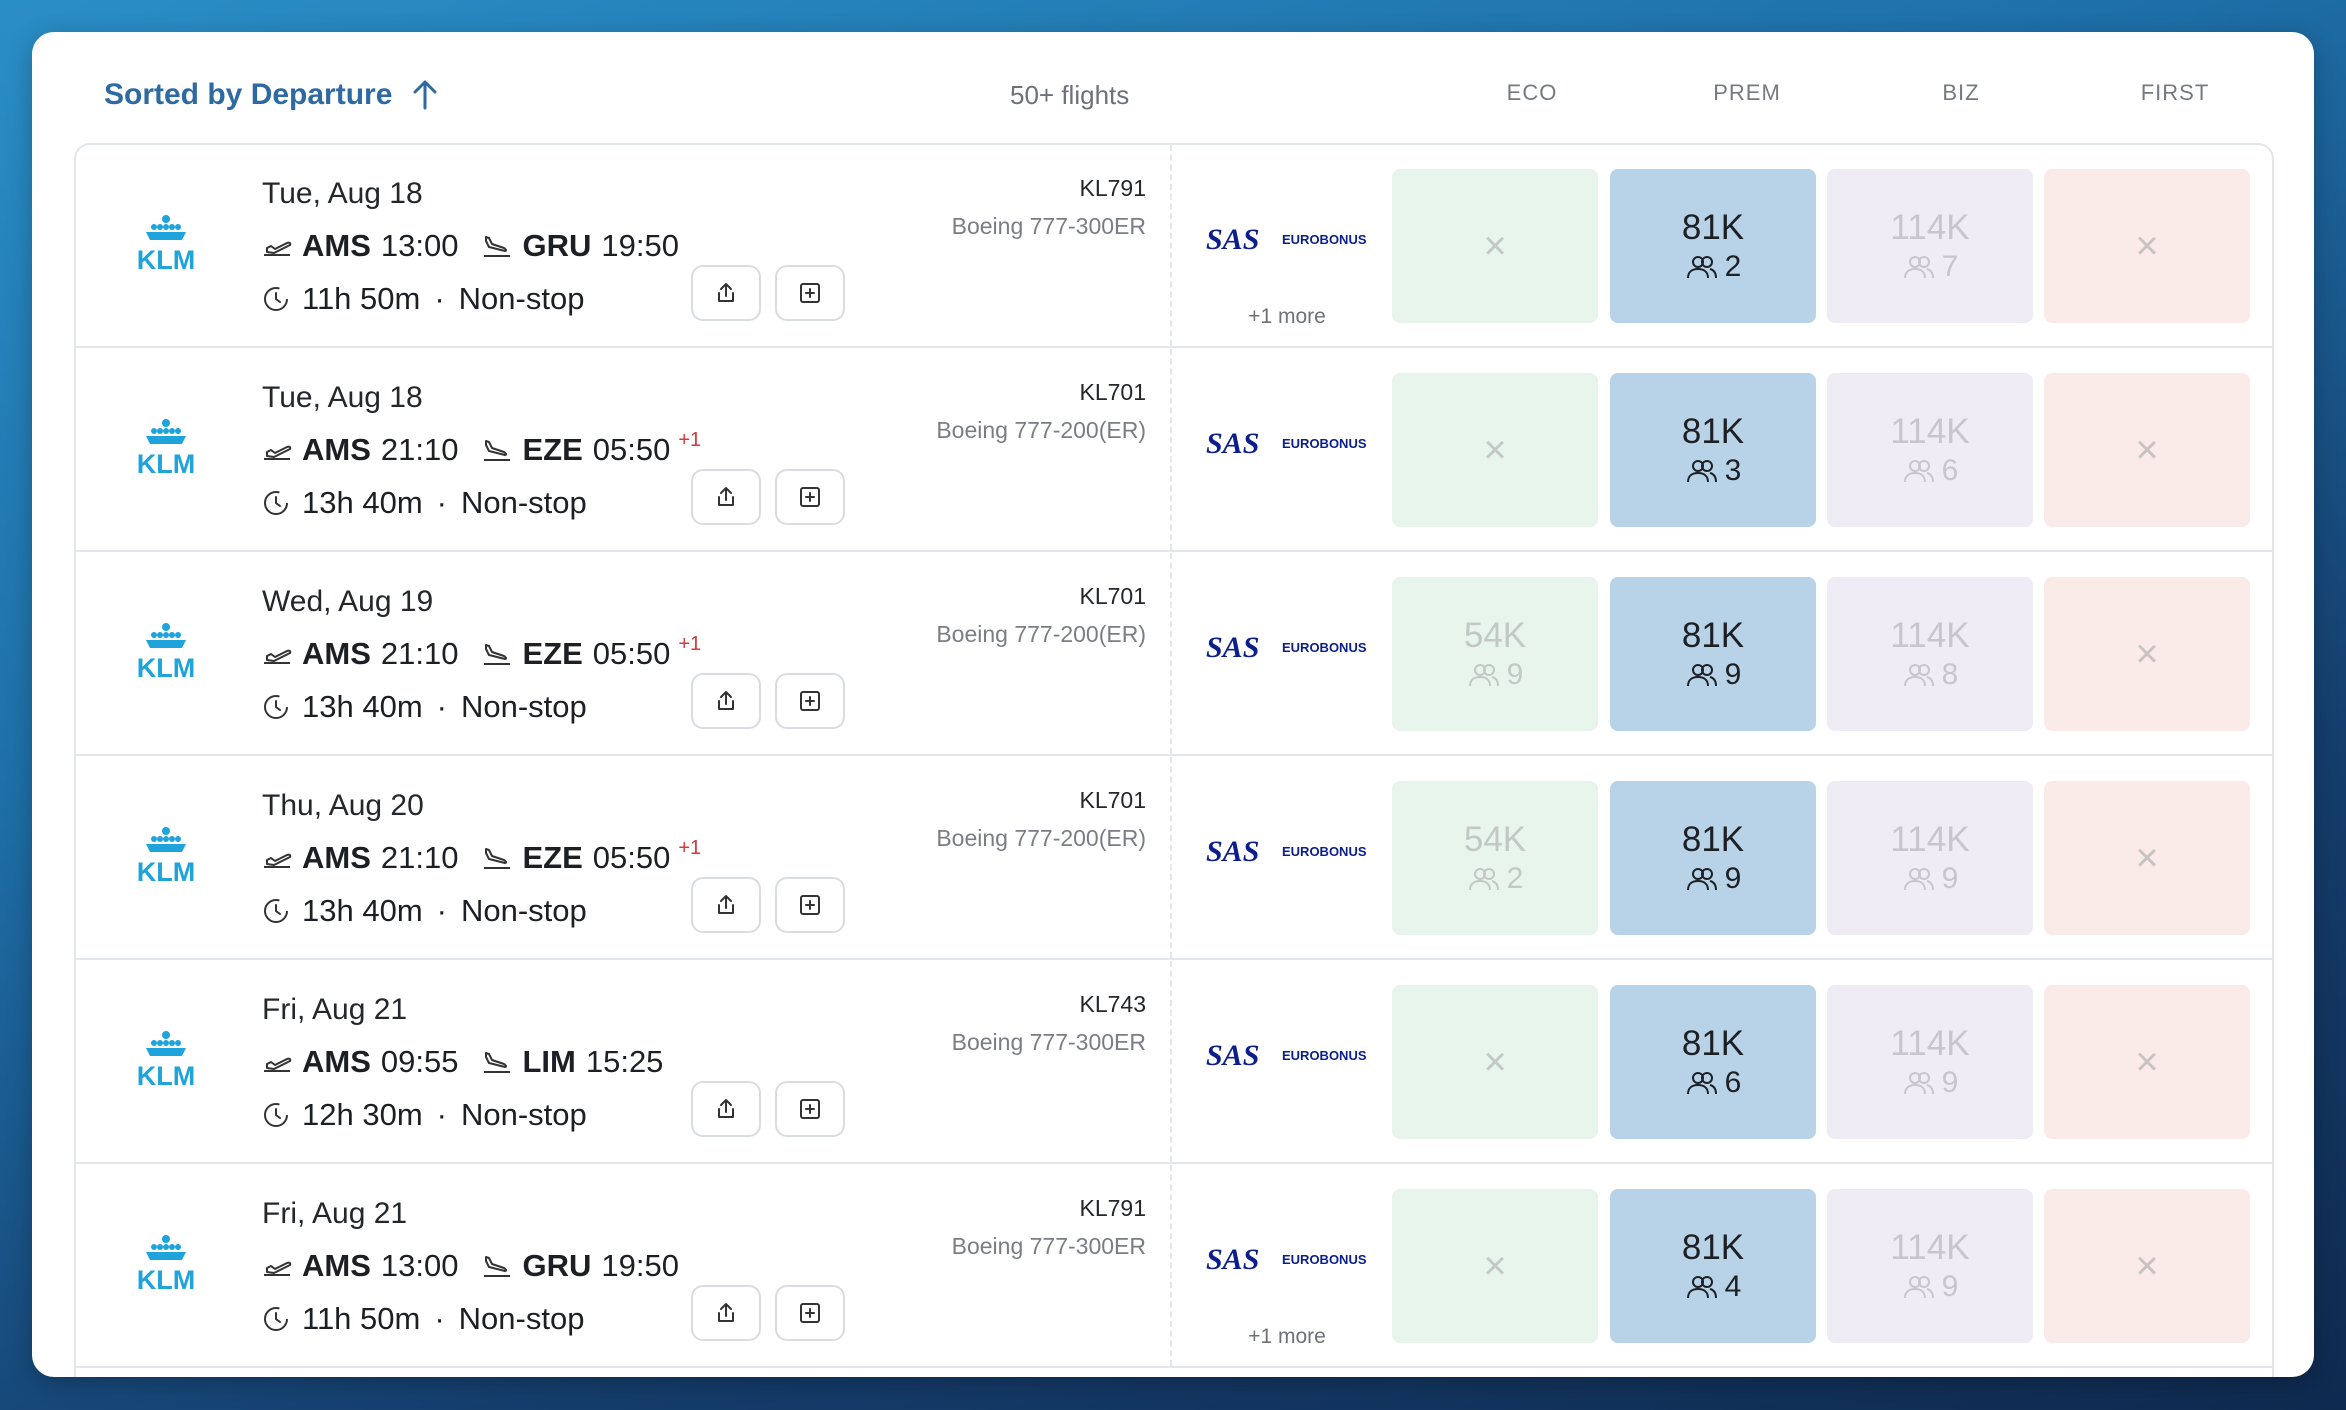  I want to click on prem-cell: 81K 3, so click(1713, 450).